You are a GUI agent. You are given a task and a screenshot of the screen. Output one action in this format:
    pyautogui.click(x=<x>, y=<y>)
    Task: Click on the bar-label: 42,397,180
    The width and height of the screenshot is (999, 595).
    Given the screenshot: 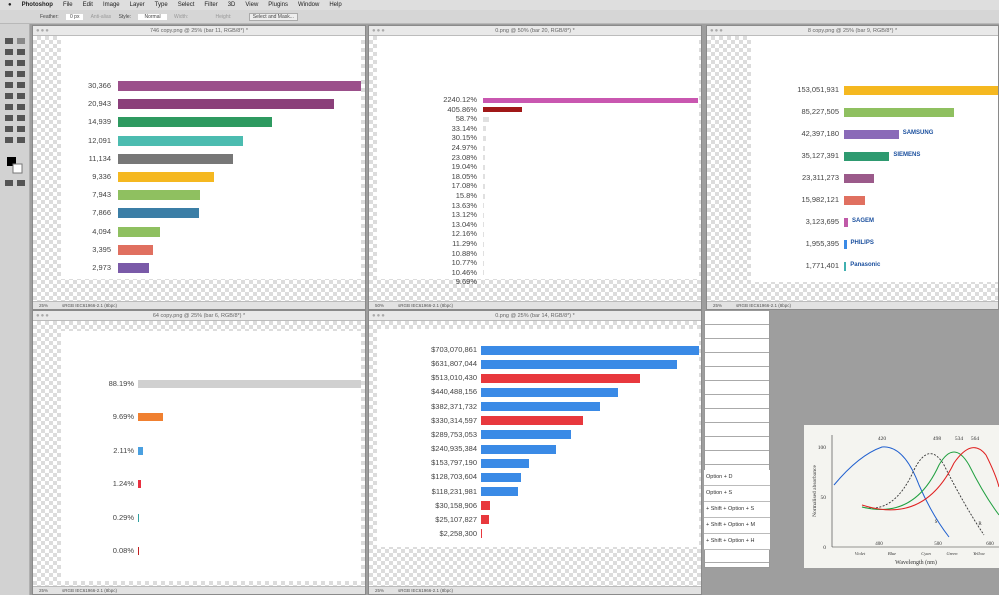 What is the action you would take?
    pyautogui.click(x=820, y=133)
    